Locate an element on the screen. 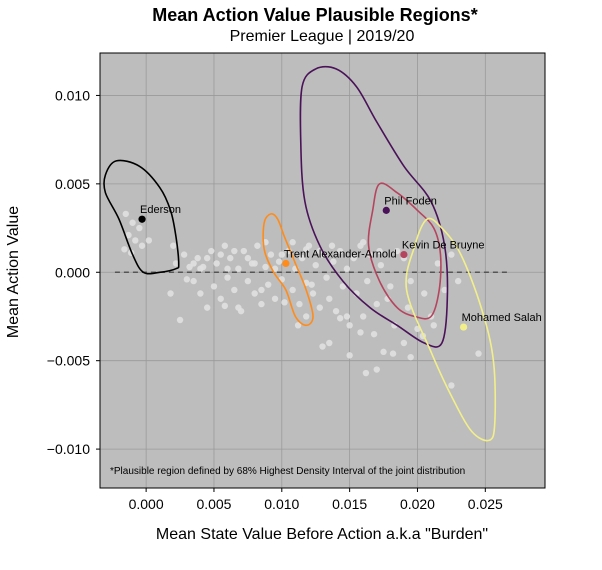 The width and height of the screenshot is (602, 570). point-ederson is located at coordinates (142, 219).